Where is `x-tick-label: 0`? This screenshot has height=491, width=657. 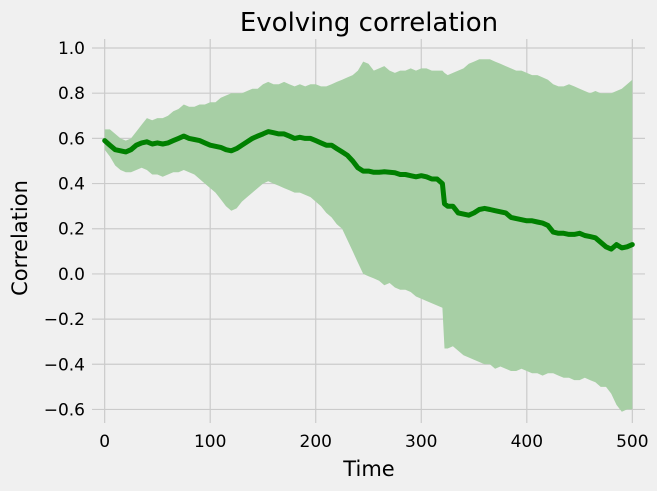
x-tick-label: 0 is located at coordinates (104, 442).